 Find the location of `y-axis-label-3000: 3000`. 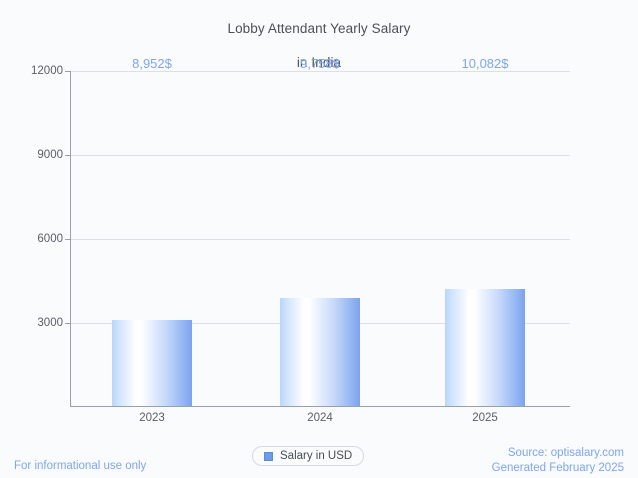

y-axis-label-3000: 3000 is located at coordinates (50, 323).